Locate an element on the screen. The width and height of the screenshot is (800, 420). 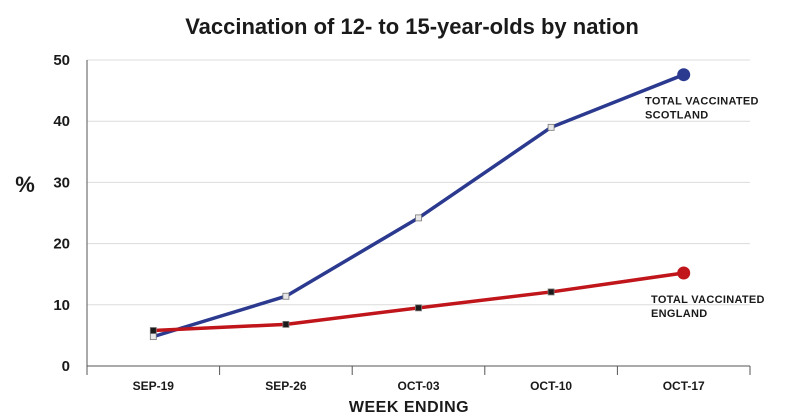
x-tick-labels: SEP-19 SEP-26 OCT-03 OCT-10 OCT-17 is located at coordinates (419, 386).